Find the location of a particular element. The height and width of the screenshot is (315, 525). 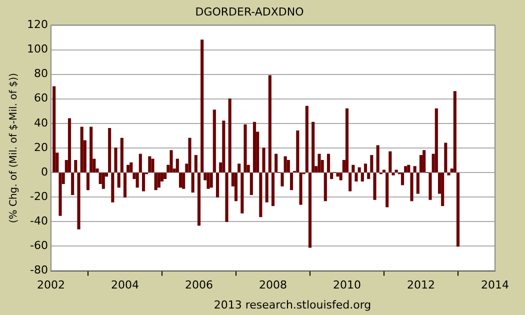

y-tick-label: 40 is located at coordinates (41, 123).